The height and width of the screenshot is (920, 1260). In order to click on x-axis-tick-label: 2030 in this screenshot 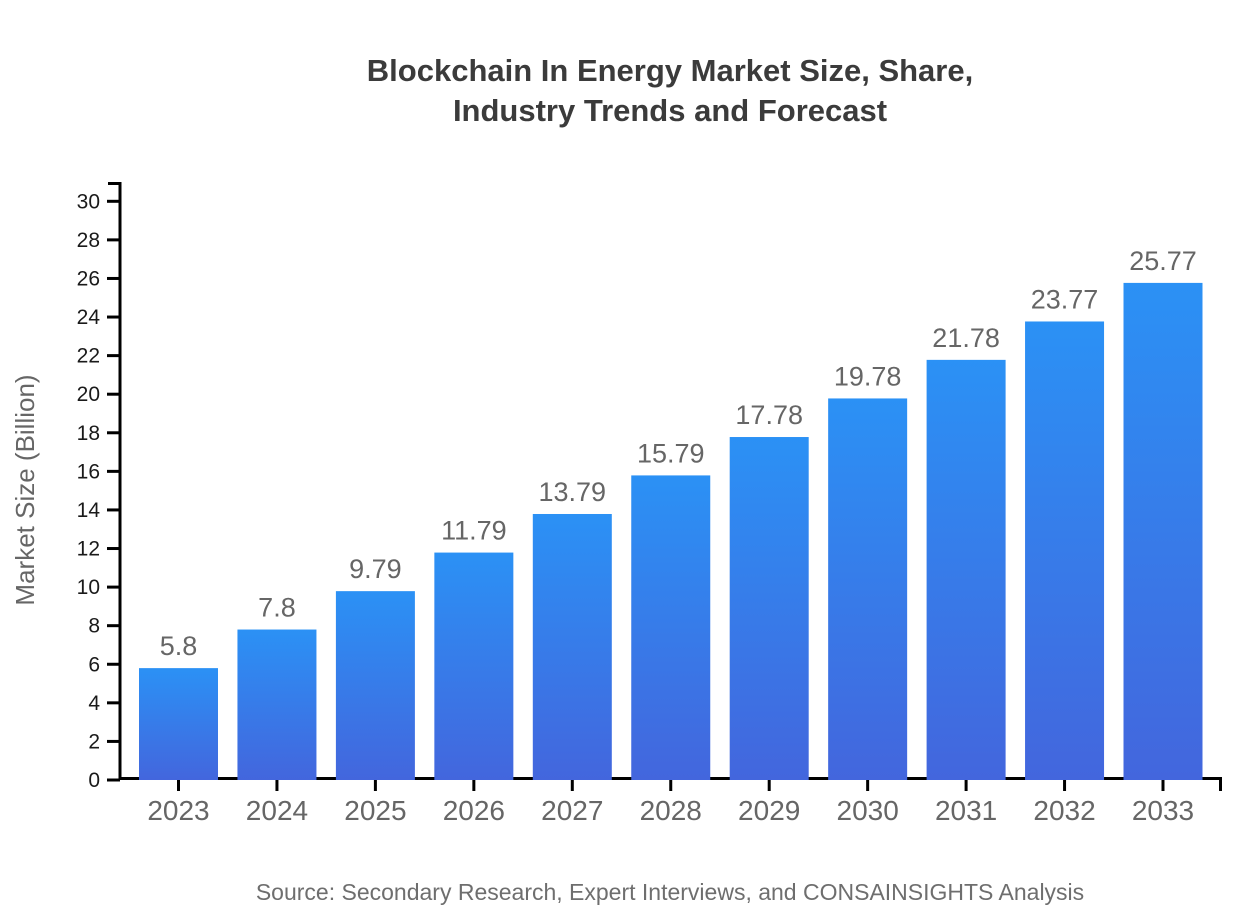, I will do `click(868, 810)`.